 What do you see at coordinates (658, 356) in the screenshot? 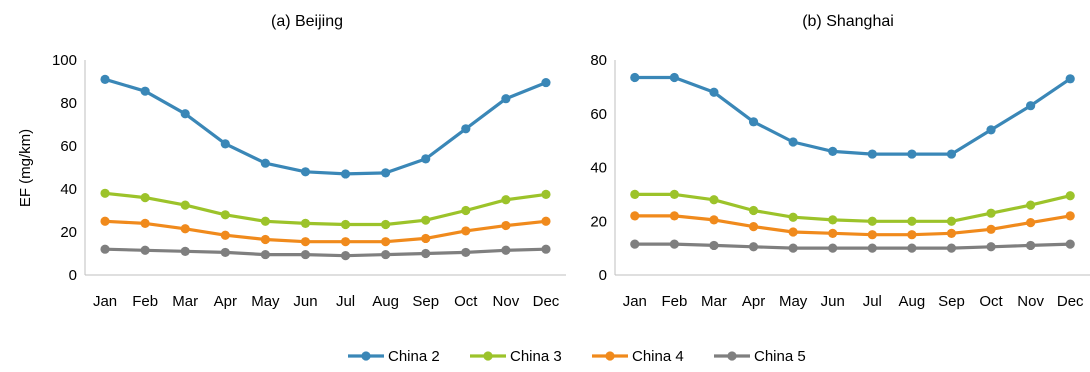
I see `legend-label-china-4: China 4` at bounding box center [658, 356].